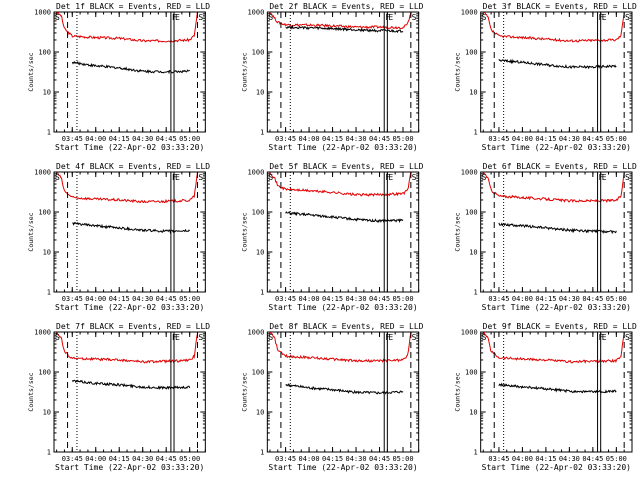  Describe the element at coordinates (346, 166) in the screenshot. I see `panel-title: Det 5f BLACK = Events, RED = LLD` at that location.